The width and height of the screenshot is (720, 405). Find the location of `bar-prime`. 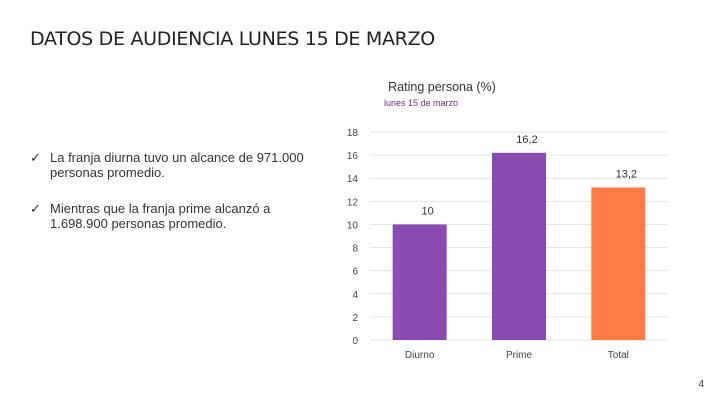

bar-prime is located at coordinates (519, 246).